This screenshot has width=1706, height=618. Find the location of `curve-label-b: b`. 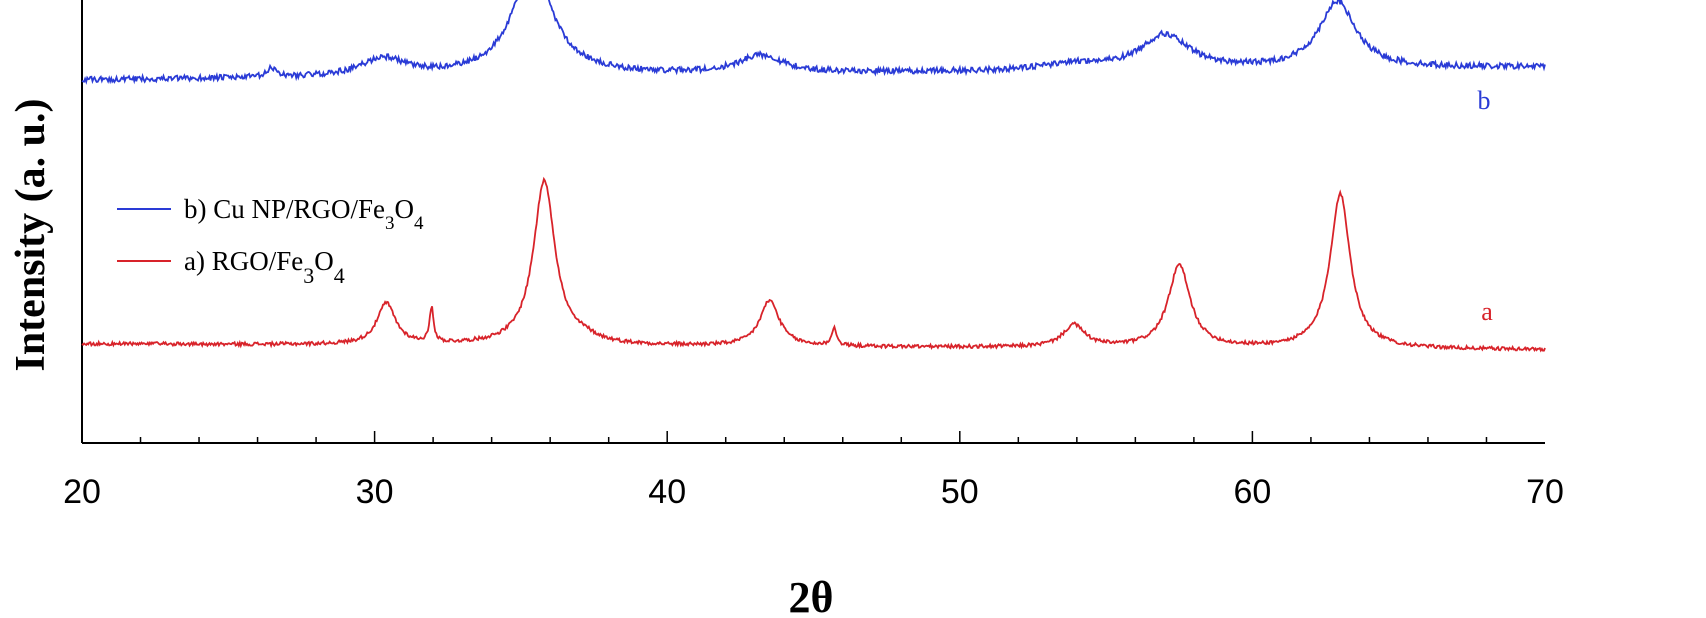

curve-label-b: b is located at coordinates (1484, 100).